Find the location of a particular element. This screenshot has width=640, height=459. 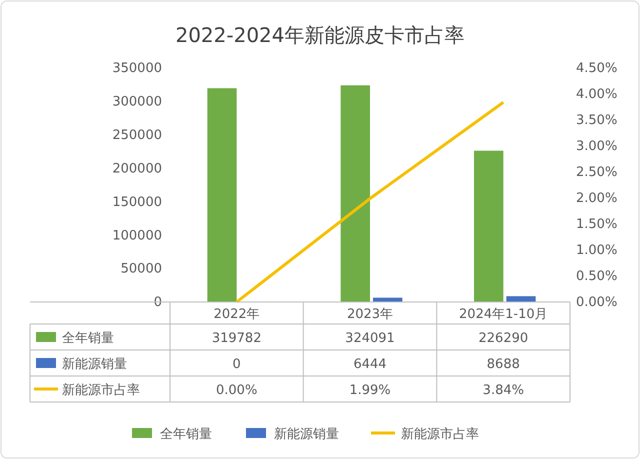

x-tick-label: 2024年1-10月 is located at coordinates (503, 314).